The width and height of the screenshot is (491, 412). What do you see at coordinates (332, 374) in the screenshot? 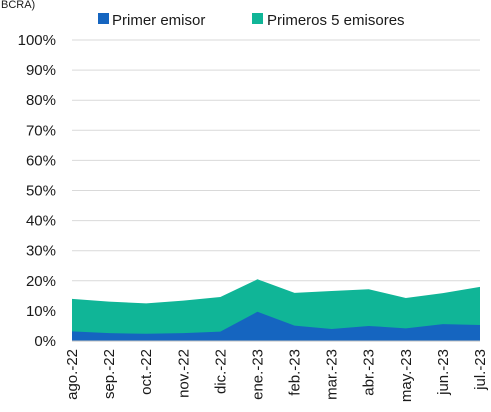
I see `x-tick-label: mar.-23` at bounding box center [332, 374].